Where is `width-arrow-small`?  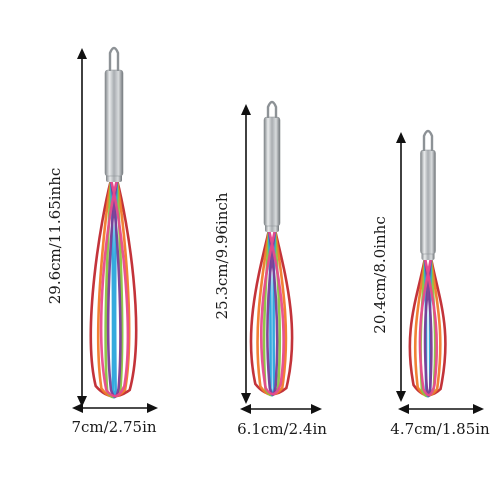 width-arrow-small is located at coordinates (441, 409).